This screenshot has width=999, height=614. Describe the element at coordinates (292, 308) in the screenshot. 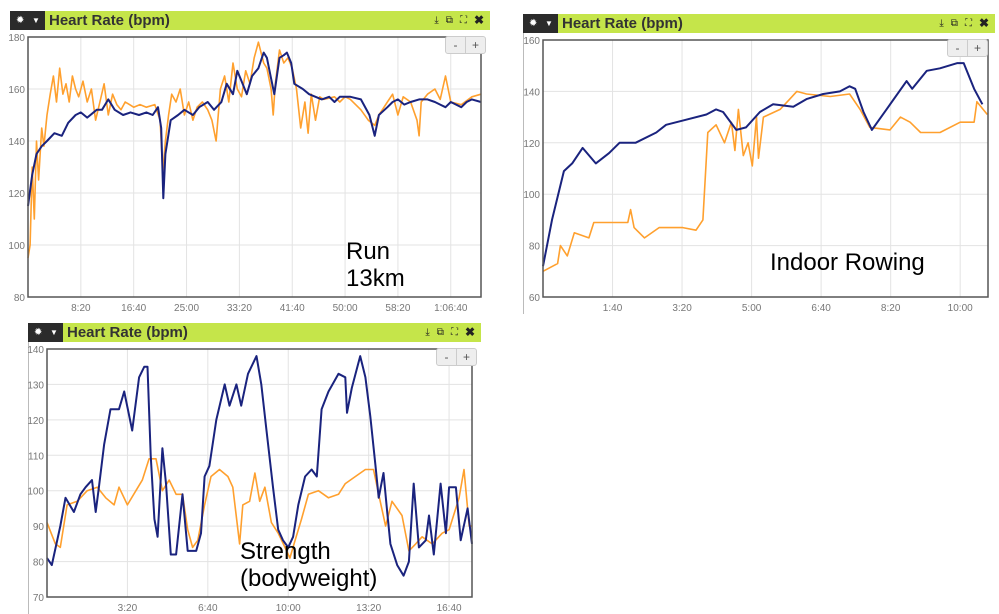

I see `x-tick-label: 41:40` at that location.